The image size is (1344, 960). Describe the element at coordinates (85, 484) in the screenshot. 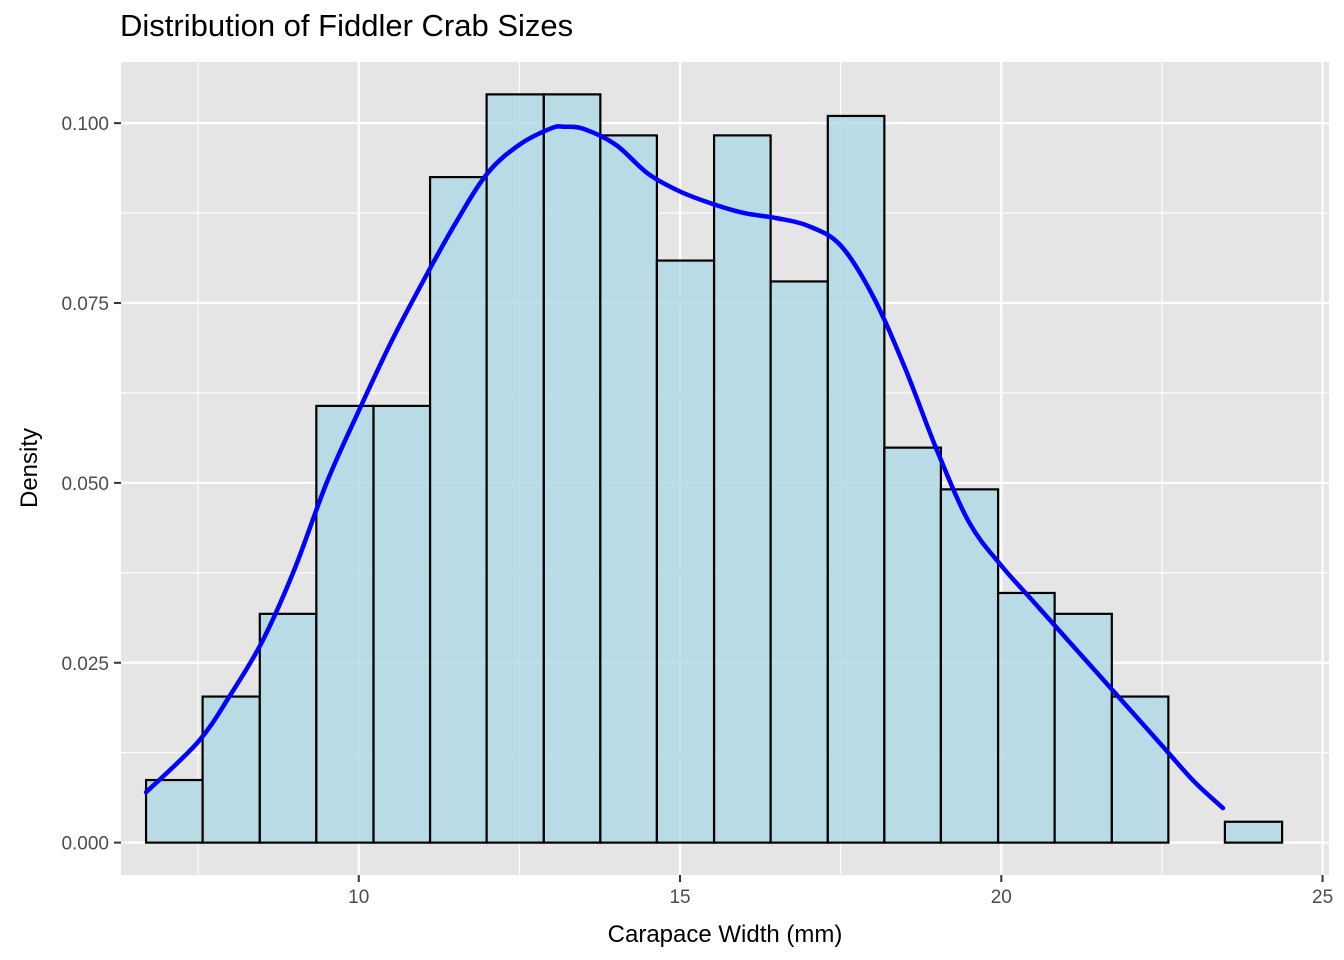

I see `y-tick-label: 0.050` at that location.